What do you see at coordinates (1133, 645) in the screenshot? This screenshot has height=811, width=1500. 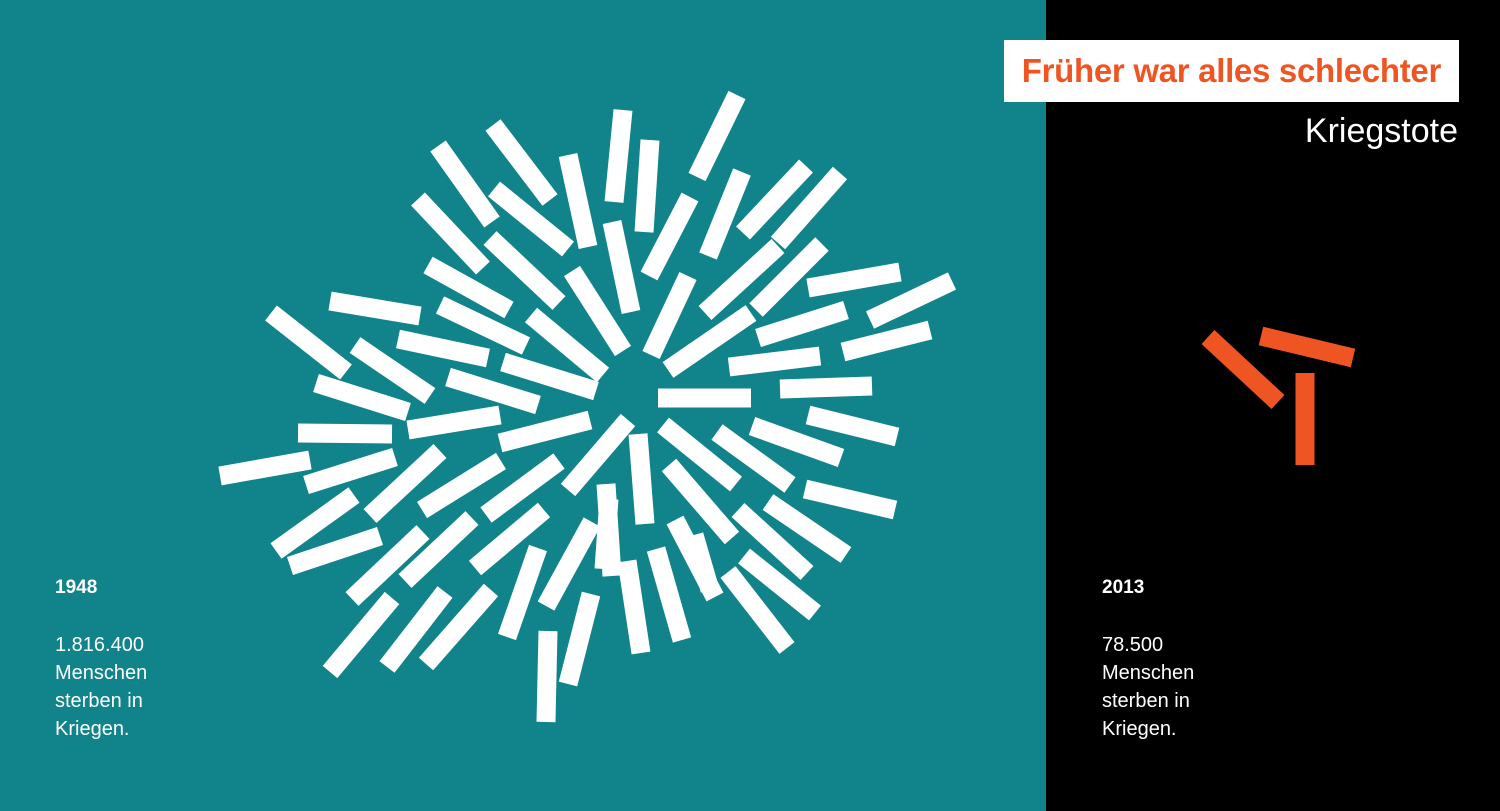 I see `value-2013: 78.500` at bounding box center [1133, 645].